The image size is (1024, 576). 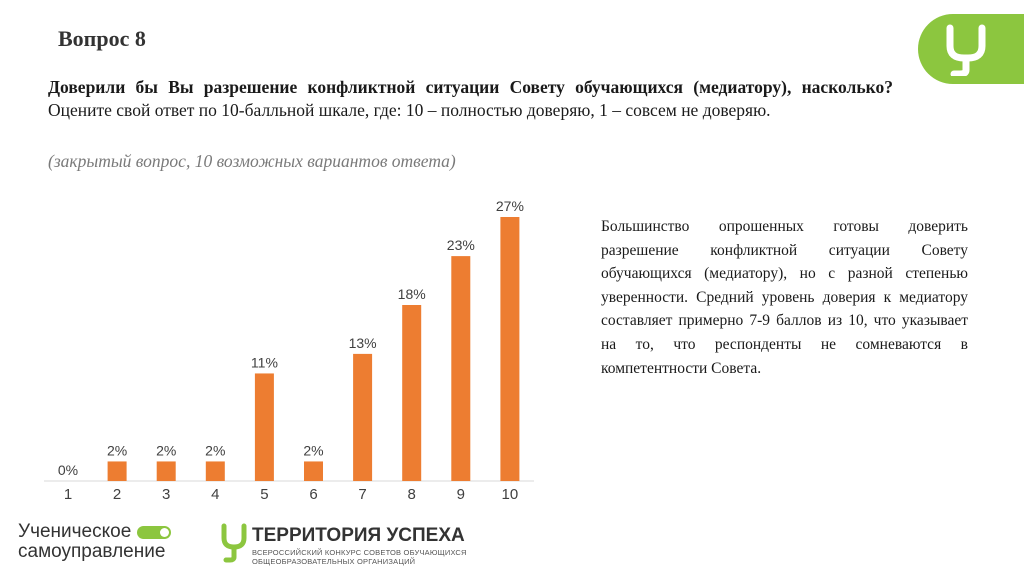 What do you see at coordinates (166, 450) in the screenshot?
I see `data-label-3: 2%` at bounding box center [166, 450].